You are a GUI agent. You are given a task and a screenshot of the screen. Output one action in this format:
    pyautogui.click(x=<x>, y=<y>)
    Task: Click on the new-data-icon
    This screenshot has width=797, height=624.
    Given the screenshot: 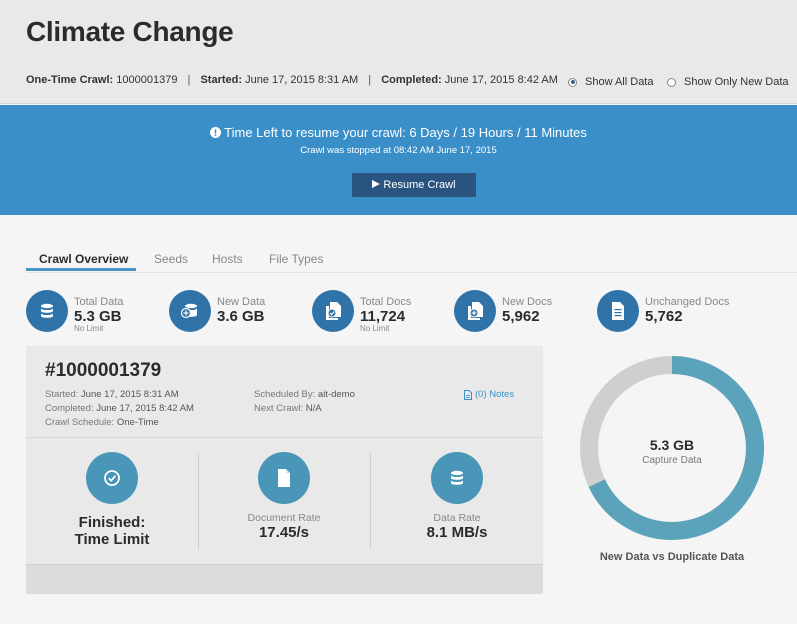 What is the action you would take?
    pyautogui.click(x=190, y=311)
    